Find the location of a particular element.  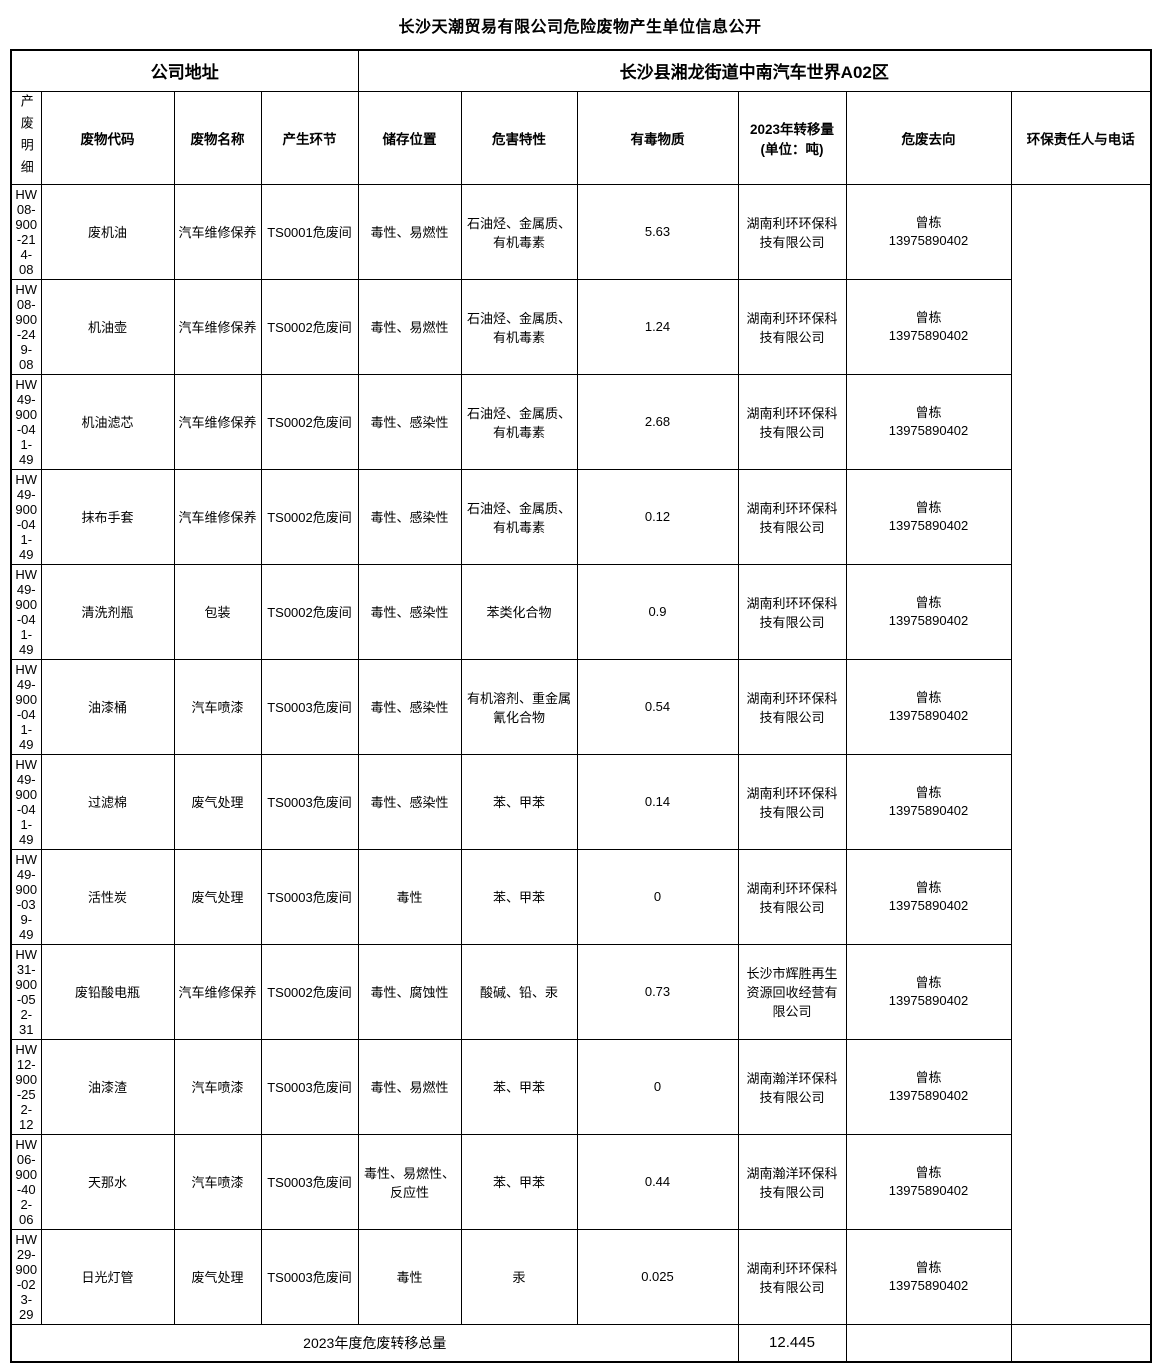

header-transfer-amount: 2023年转移量 (单位：吨) is located at coordinates (792, 137).